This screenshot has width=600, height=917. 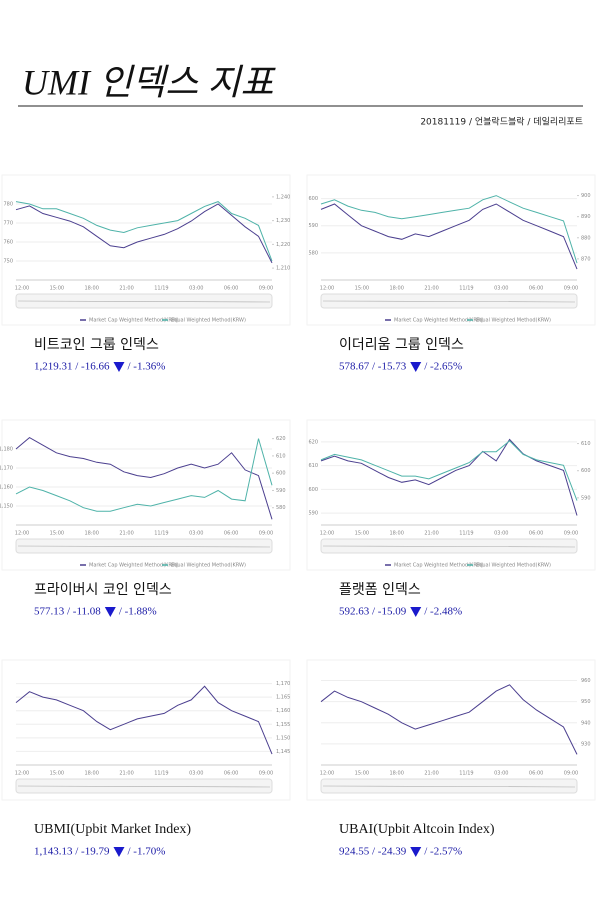 I want to click on y2-tick-label: 1,230, so click(x=283, y=221).